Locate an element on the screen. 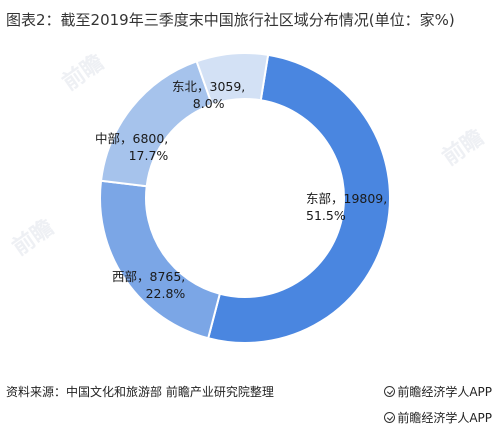  slice-label-percent: 22.8% is located at coordinates (165, 293).